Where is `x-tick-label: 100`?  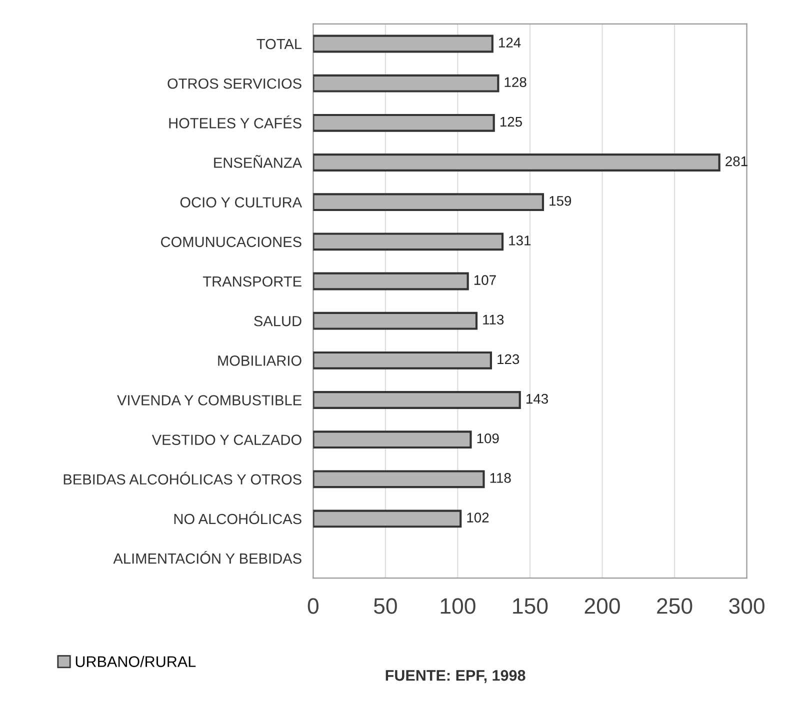
x-tick-label: 100 is located at coordinates (458, 606).